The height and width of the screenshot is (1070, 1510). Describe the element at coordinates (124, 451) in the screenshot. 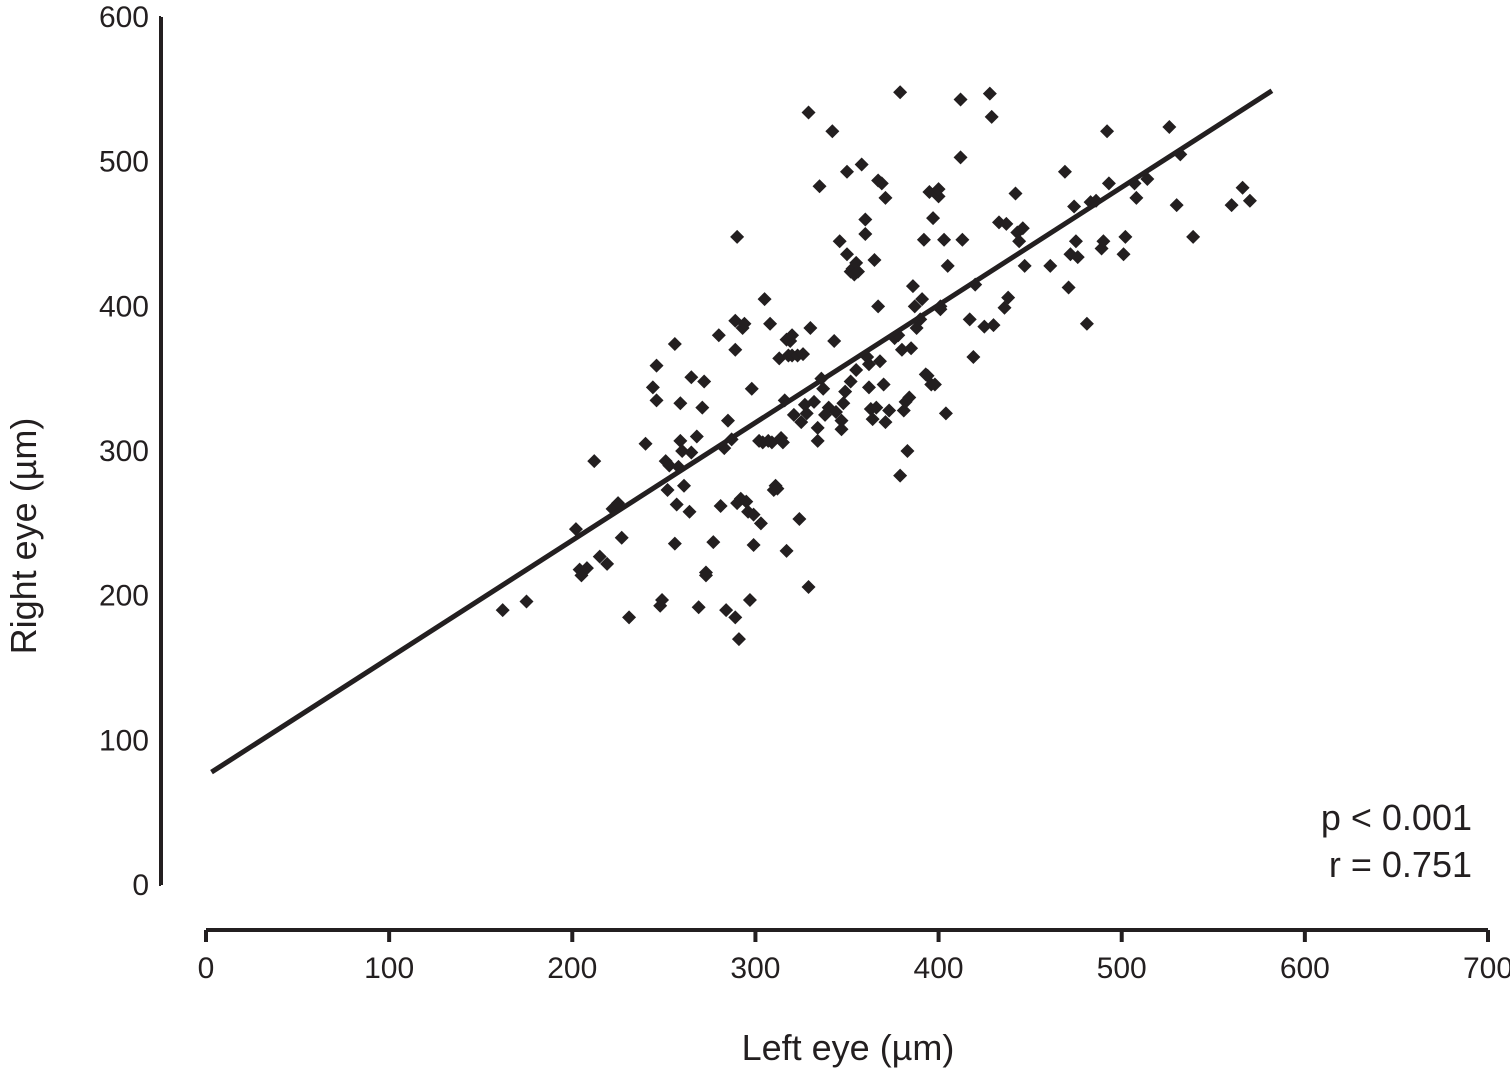

I see `y-tick-label: 300` at that location.